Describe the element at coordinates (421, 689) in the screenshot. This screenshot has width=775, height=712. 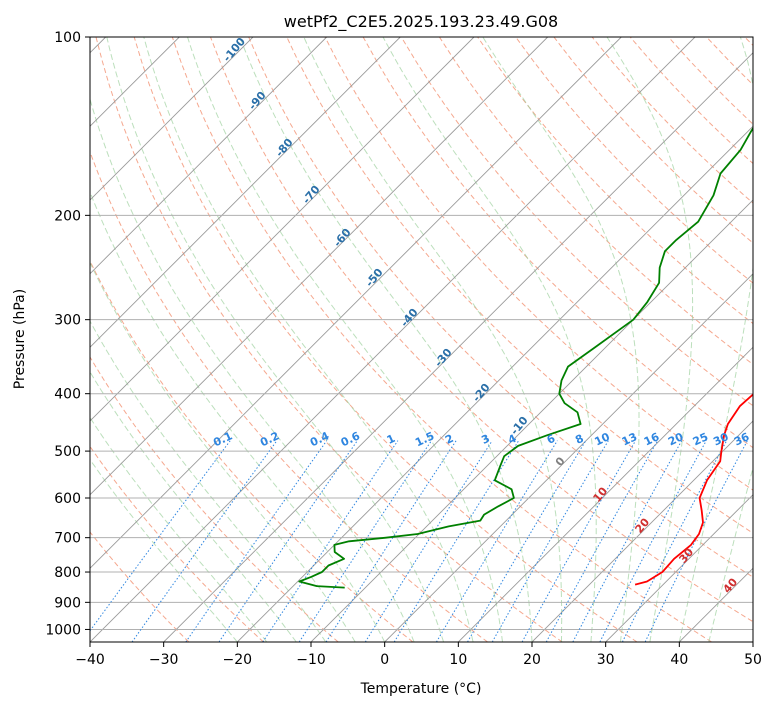
I see `x-axis-label: Temperature (°C)` at that location.